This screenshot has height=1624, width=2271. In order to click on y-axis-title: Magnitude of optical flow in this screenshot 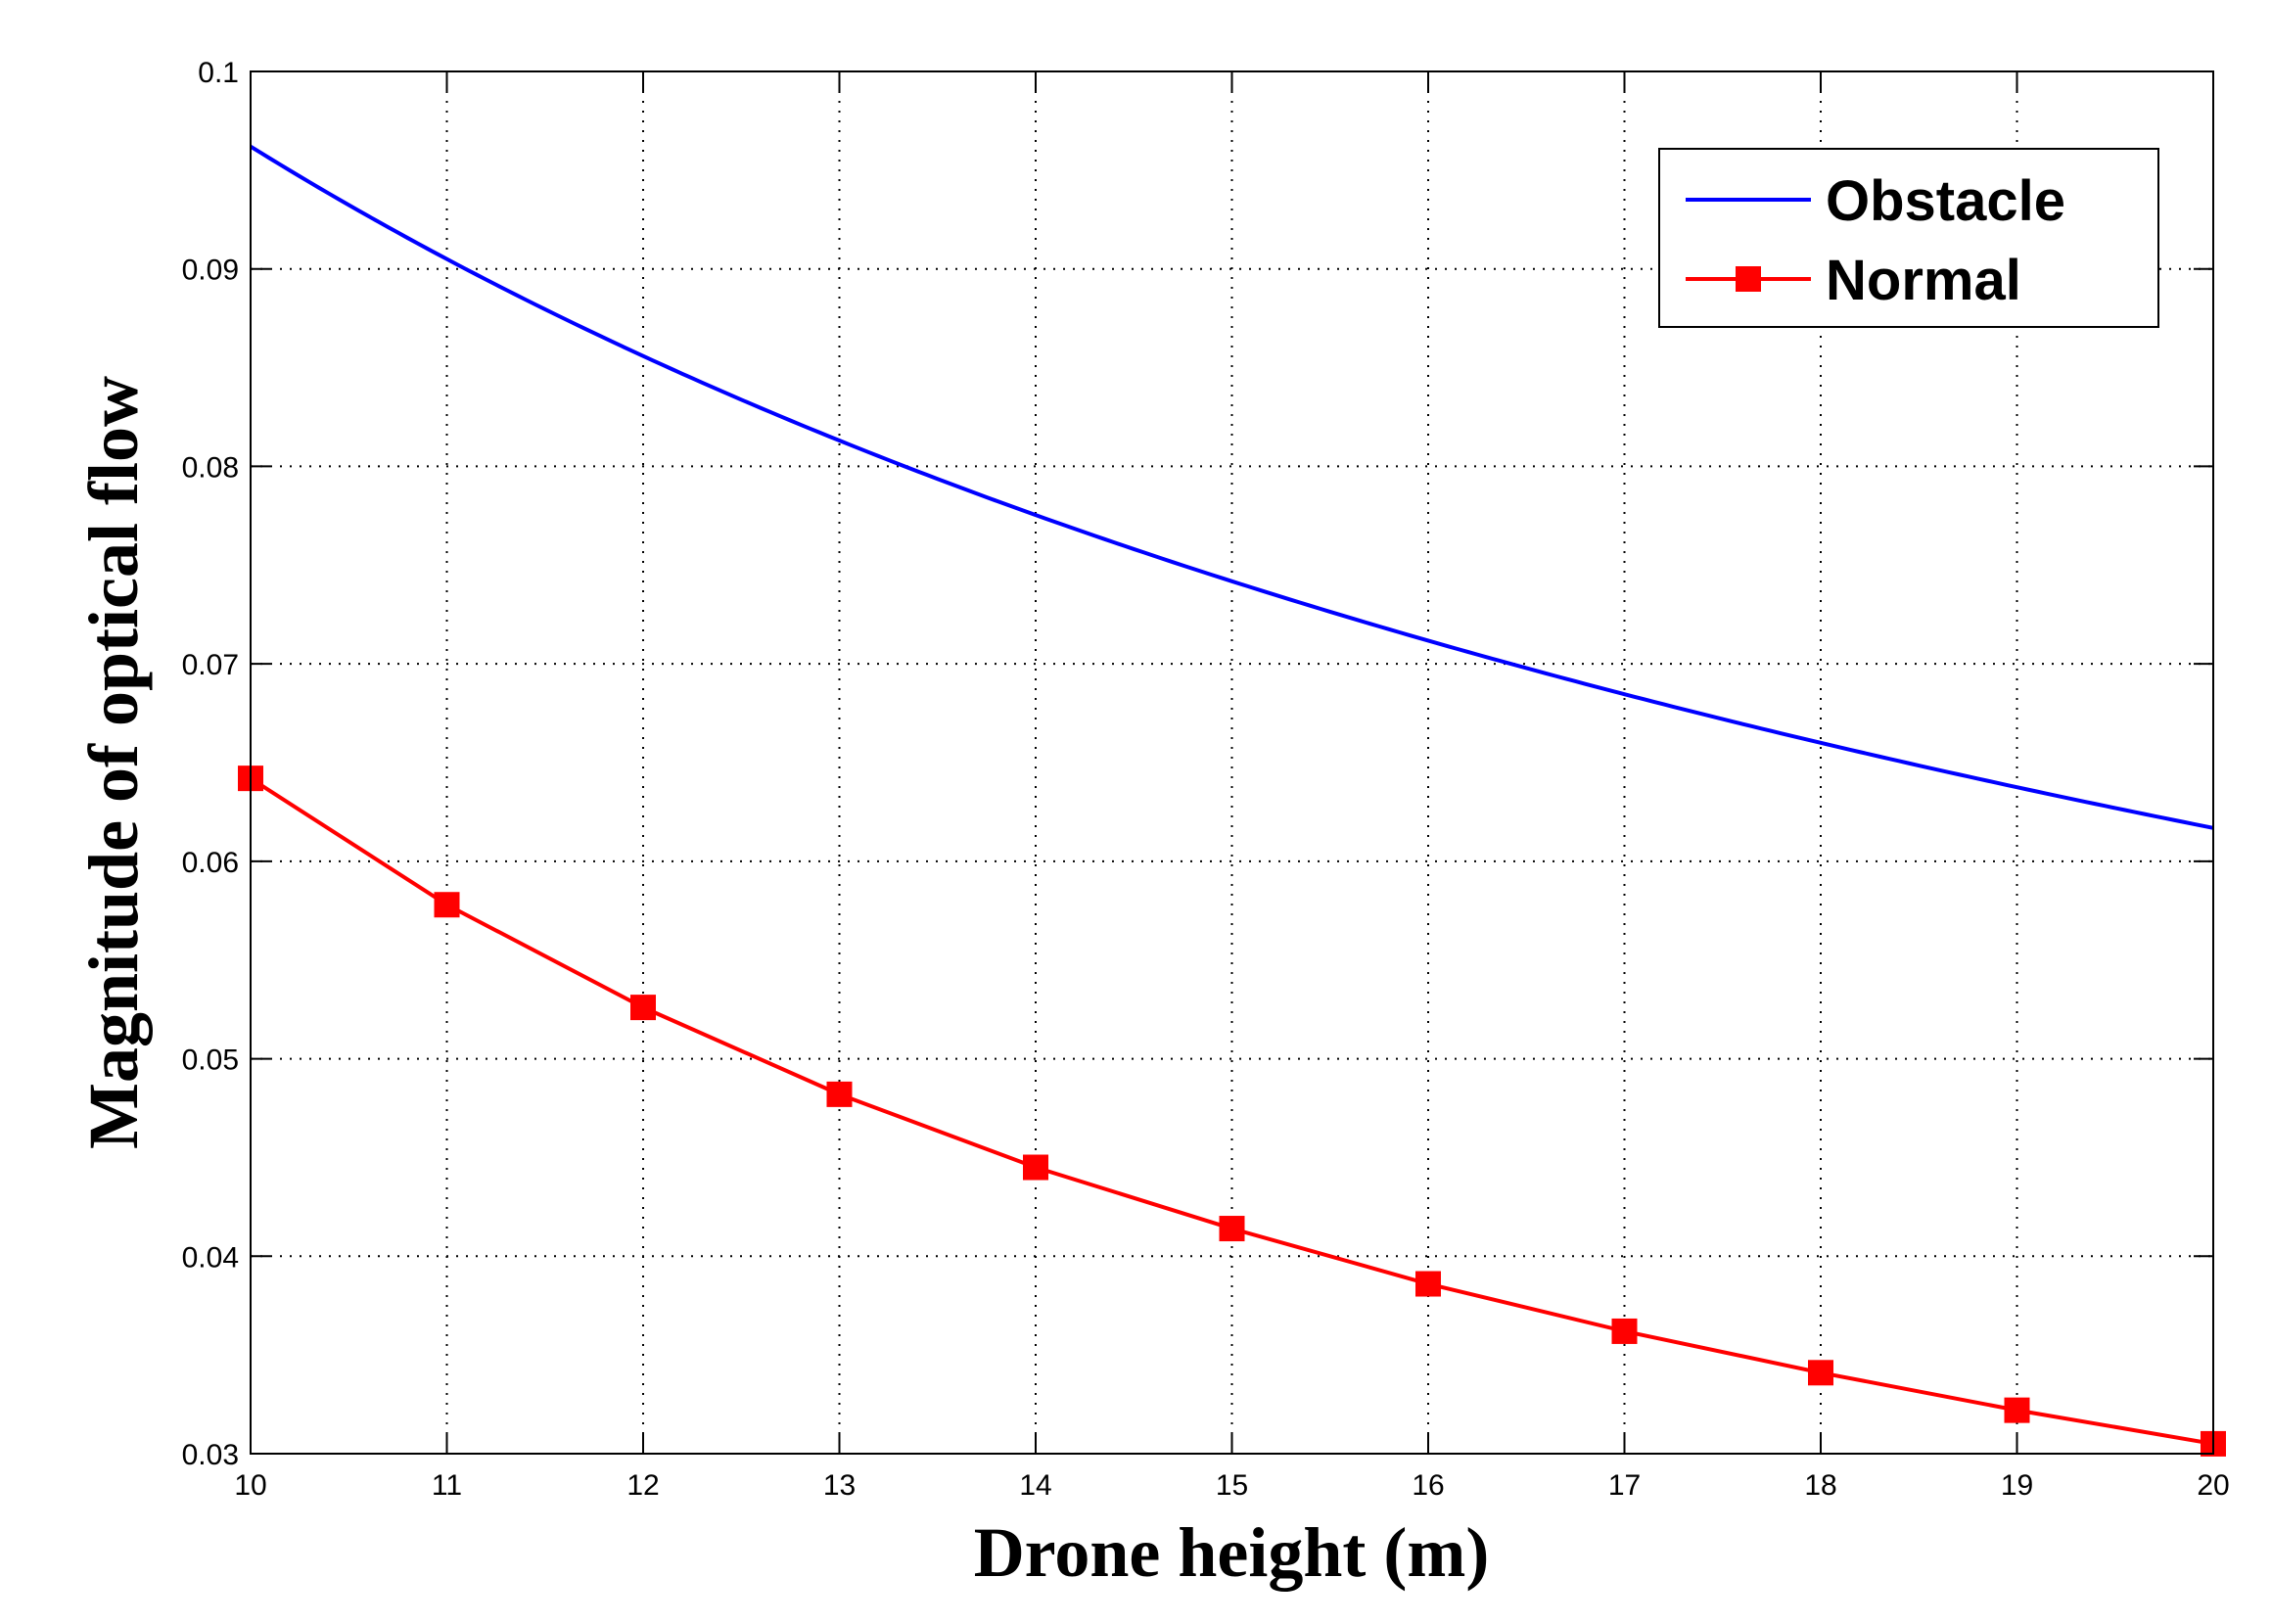, I will do `click(113, 762)`.